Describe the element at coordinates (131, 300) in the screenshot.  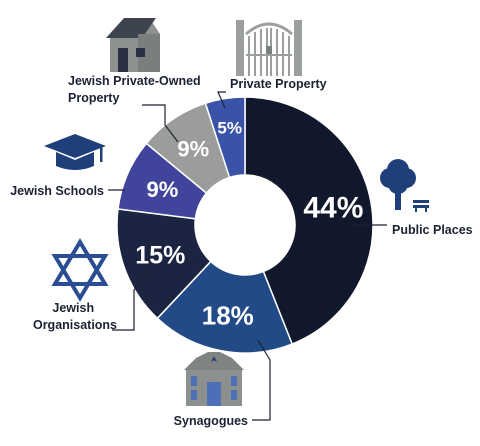
I see `leader-jewish-organisations` at that location.